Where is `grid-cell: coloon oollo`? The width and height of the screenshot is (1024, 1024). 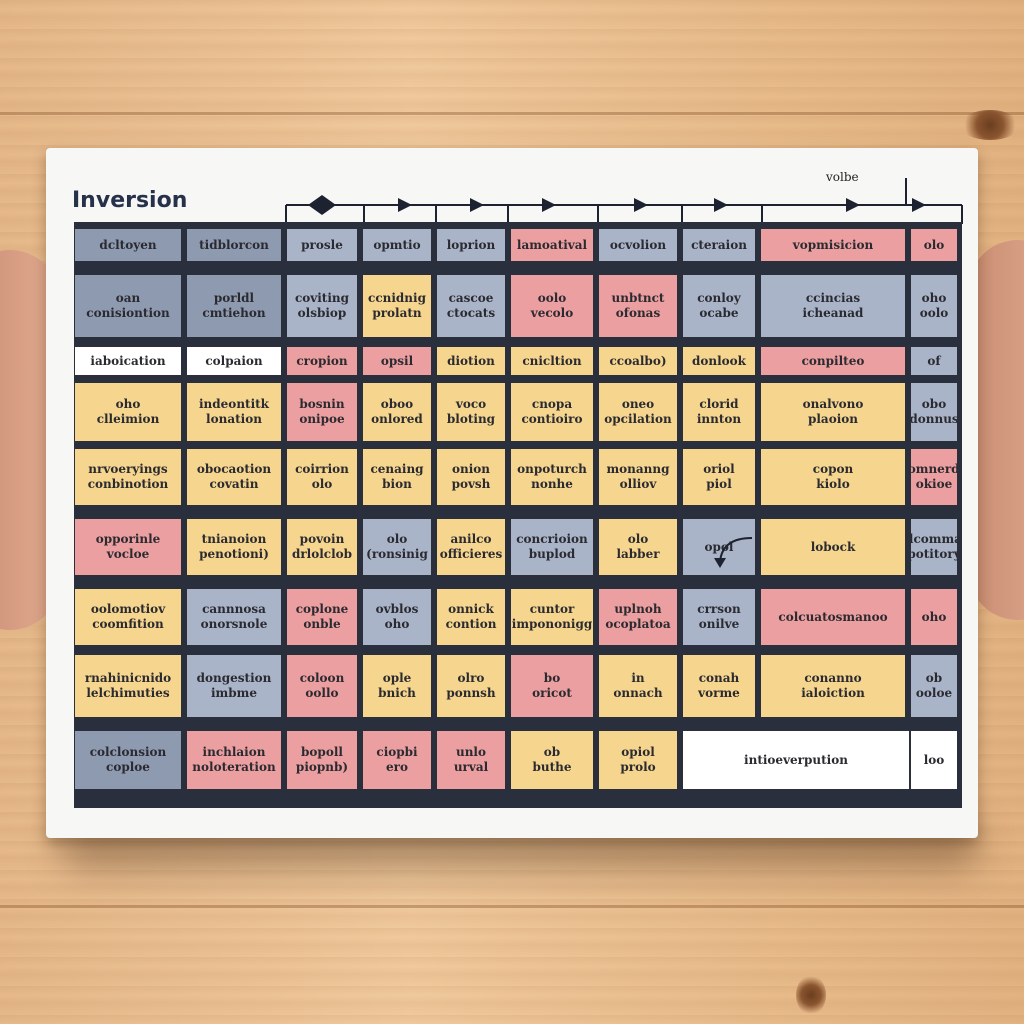
grid-cell: coloon oollo is located at coordinates (322, 686).